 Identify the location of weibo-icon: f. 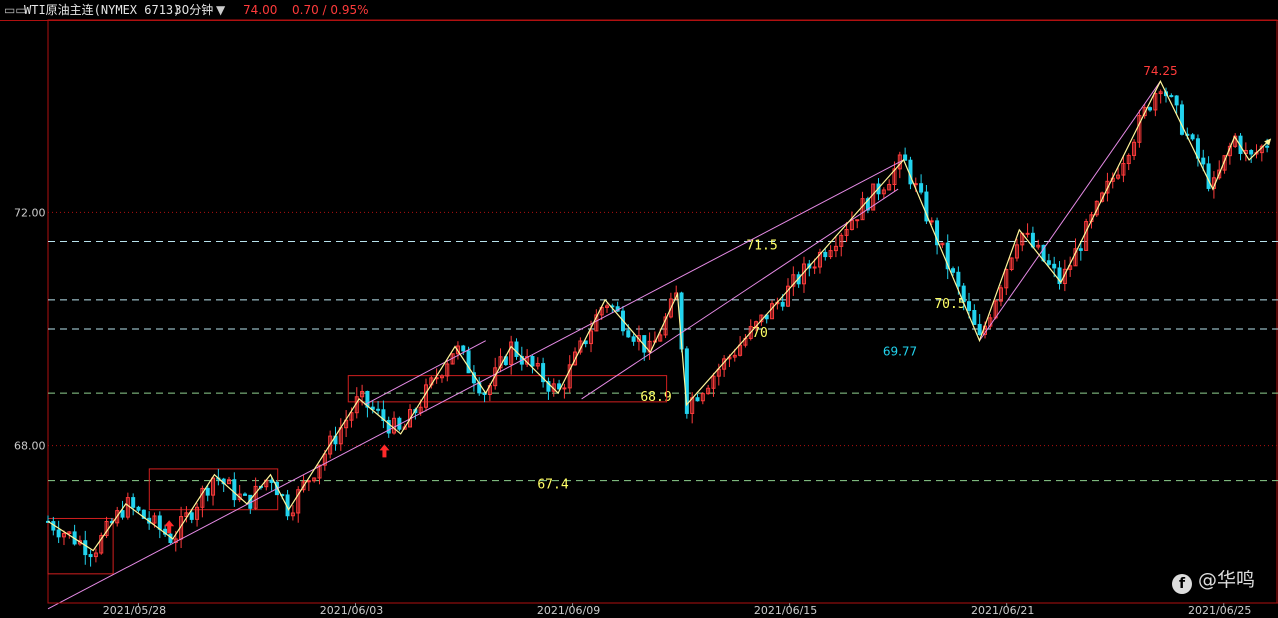
(1182, 584).